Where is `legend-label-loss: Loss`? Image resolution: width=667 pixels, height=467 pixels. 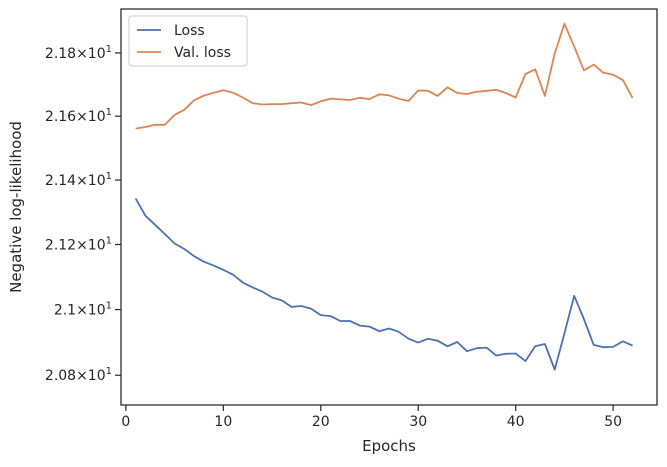 legend-label-loss: Loss is located at coordinates (189, 31).